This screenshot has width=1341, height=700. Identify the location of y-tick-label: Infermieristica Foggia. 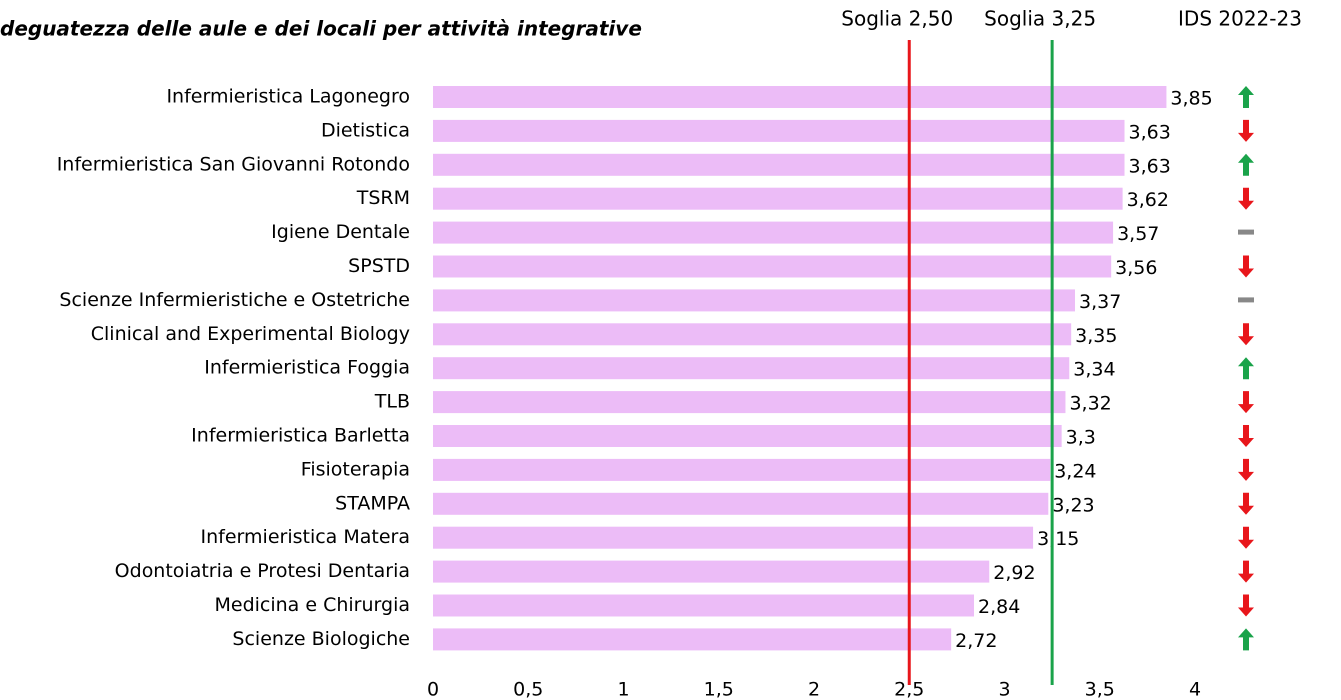
(307, 368).